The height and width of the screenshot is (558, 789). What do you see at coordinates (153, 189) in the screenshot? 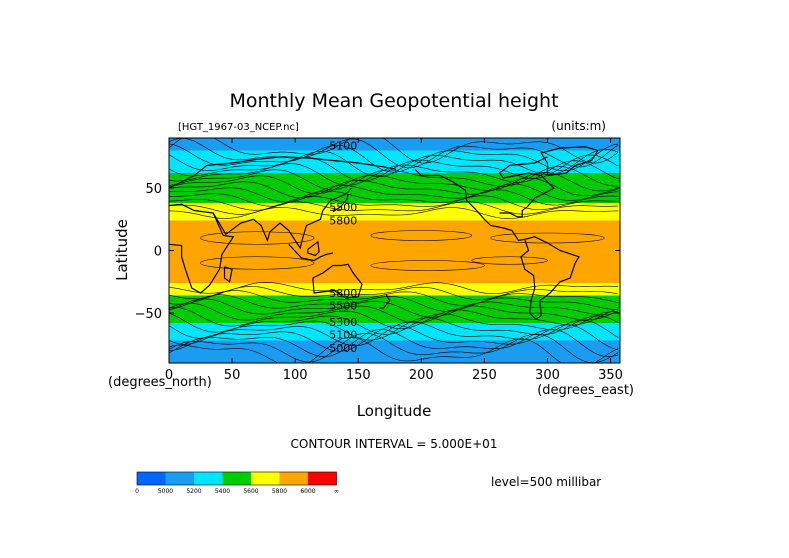
I see `y-tick-label: 50` at bounding box center [153, 189].